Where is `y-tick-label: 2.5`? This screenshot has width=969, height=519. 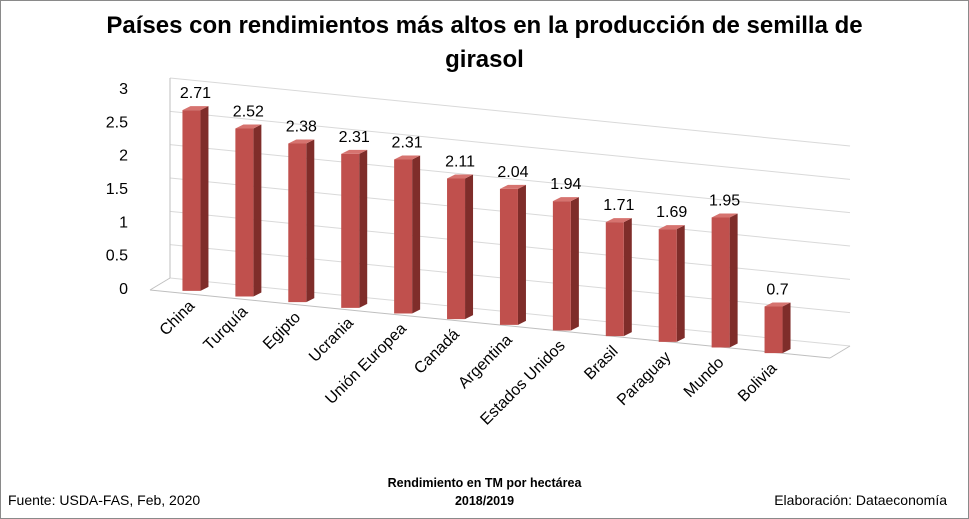
y-tick-label: 2.5 is located at coordinates (117, 122).